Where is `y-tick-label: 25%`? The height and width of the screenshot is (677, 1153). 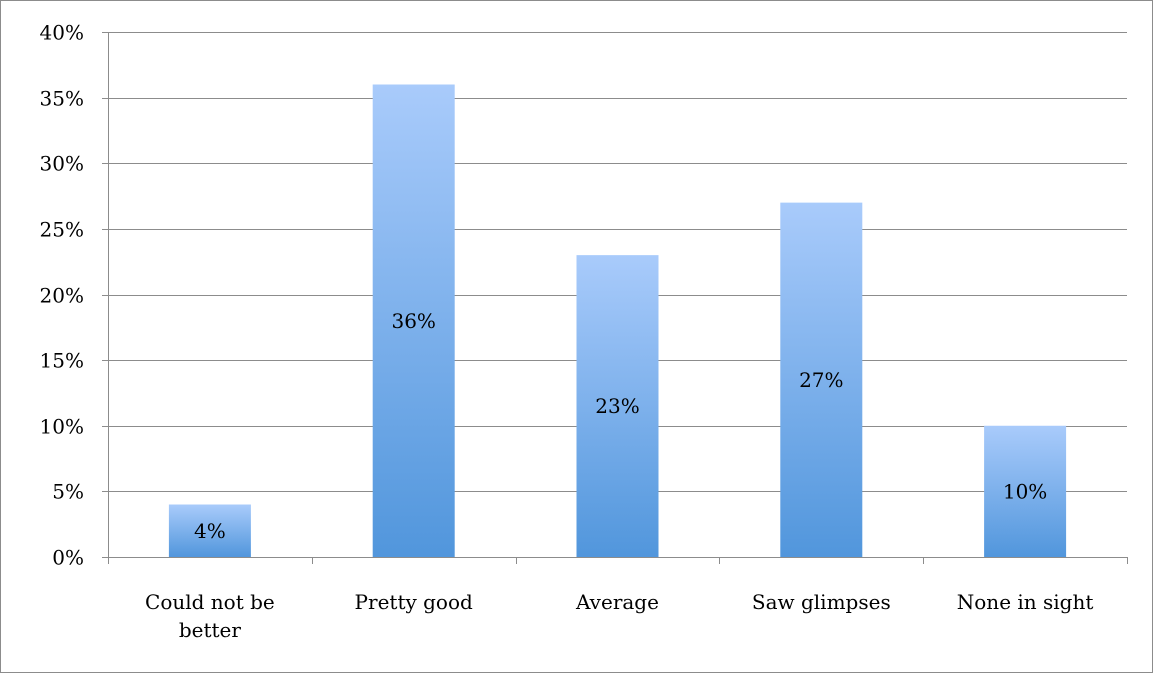
y-tick-label: 25% is located at coordinates (62, 230).